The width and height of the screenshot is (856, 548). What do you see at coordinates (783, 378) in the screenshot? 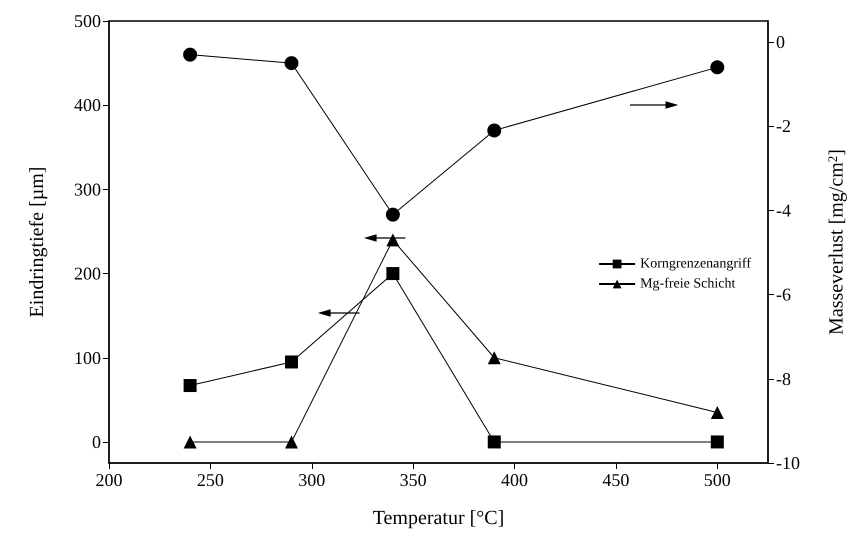
I see `y2-tick-label: -8` at bounding box center [783, 378].